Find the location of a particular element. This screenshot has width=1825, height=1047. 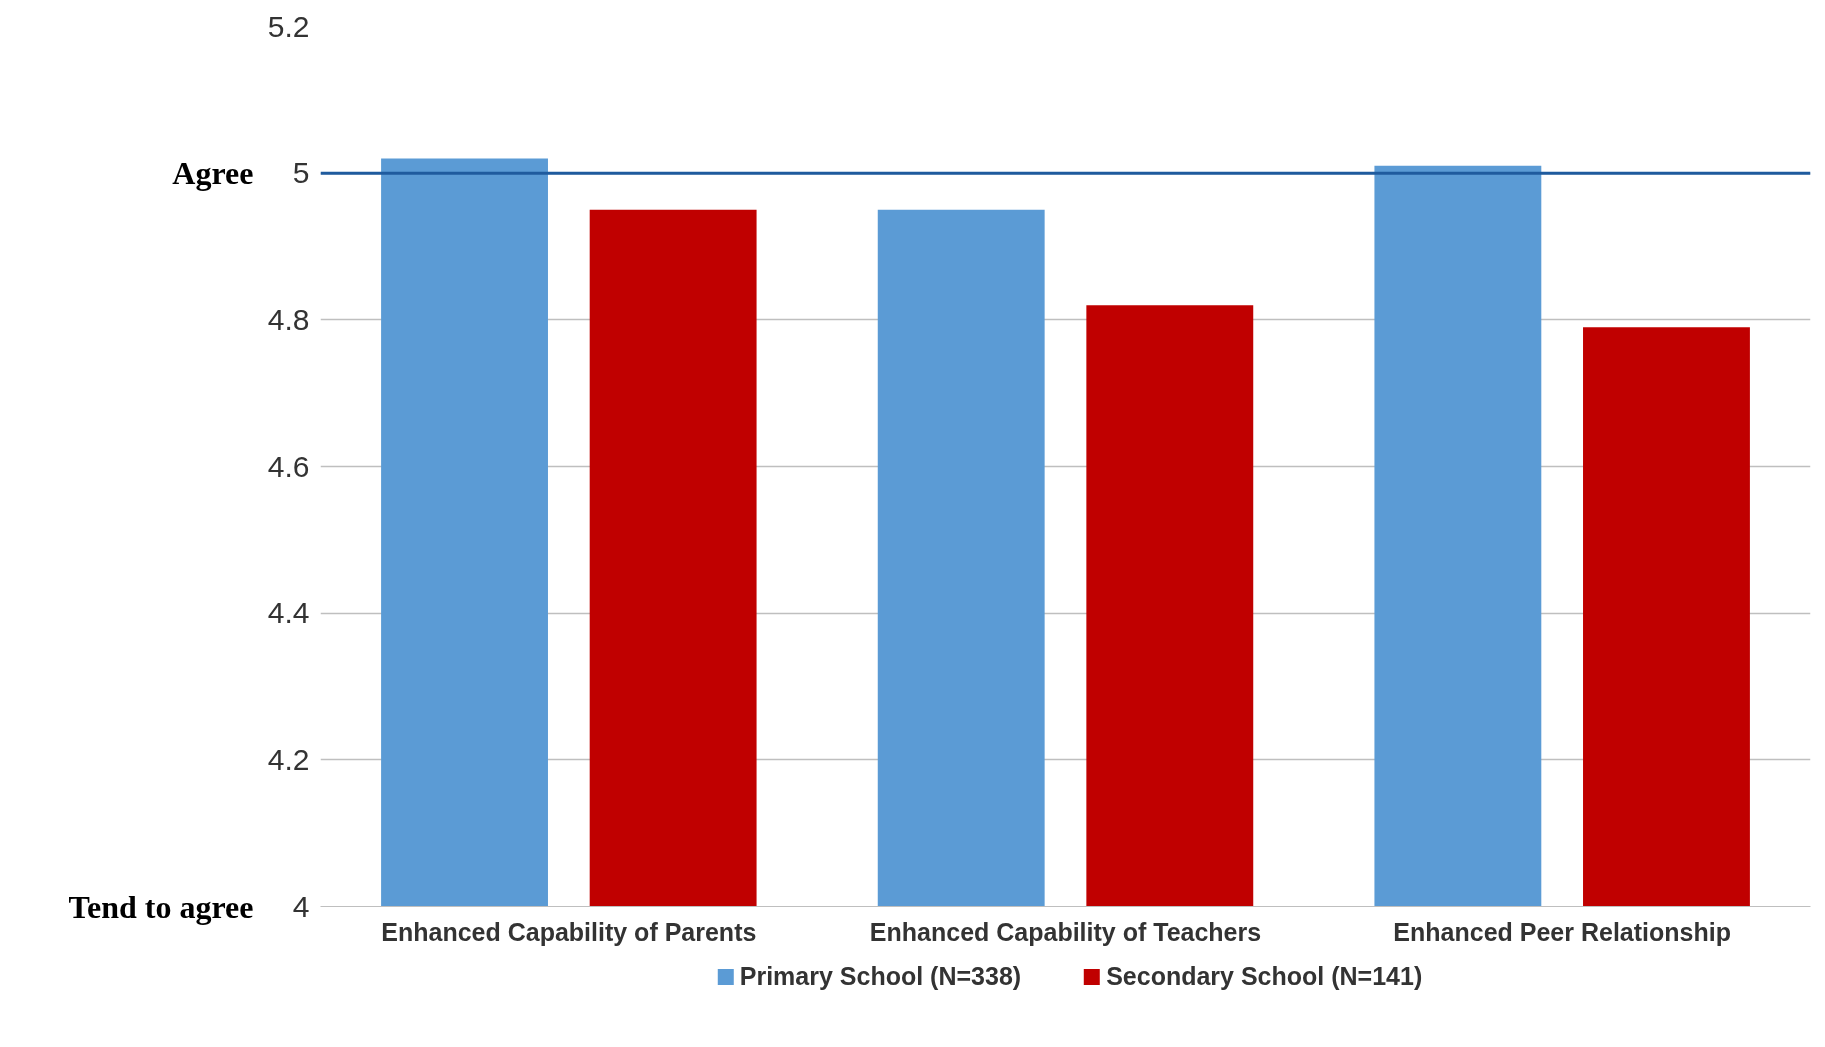

y-tick-label: 4.6 is located at coordinates (288, 466).